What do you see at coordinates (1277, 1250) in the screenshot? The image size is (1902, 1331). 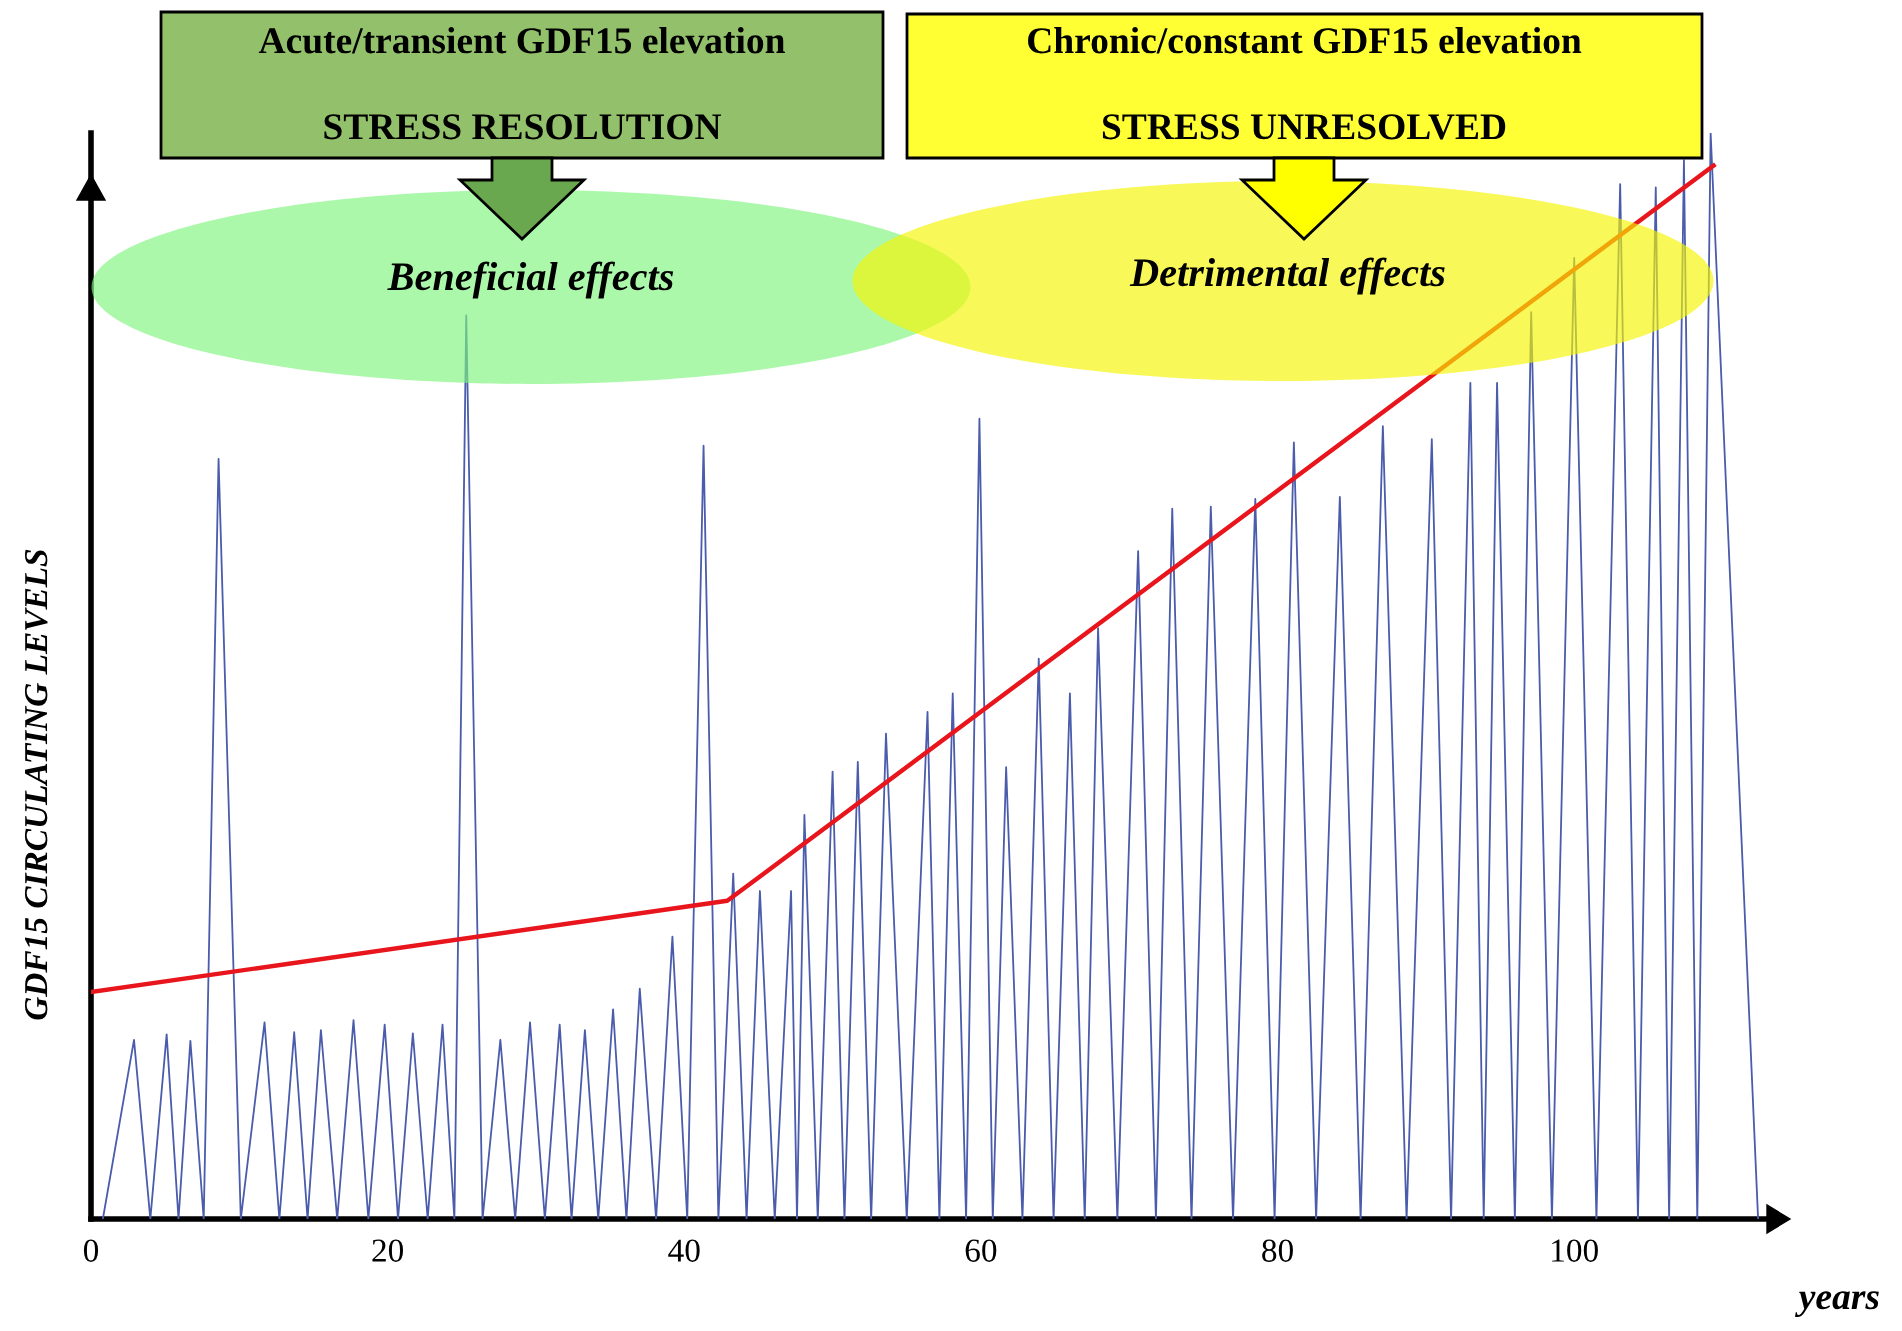 I see `x-tick-label: 80` at bounding box center [1277, 1250].